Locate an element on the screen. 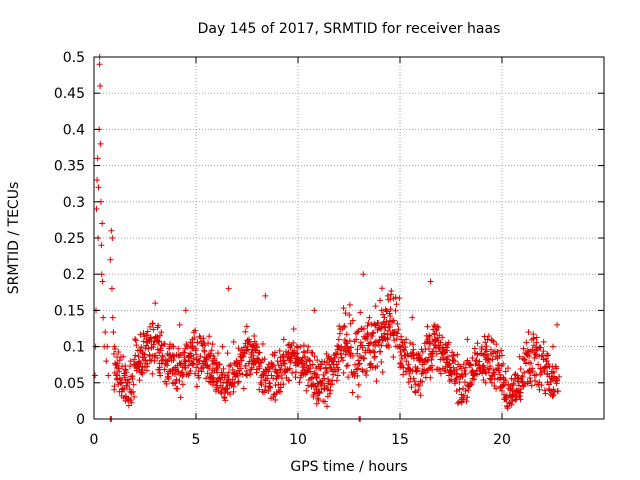  x-tick-label: 10 is located at coordinates (298, 440).